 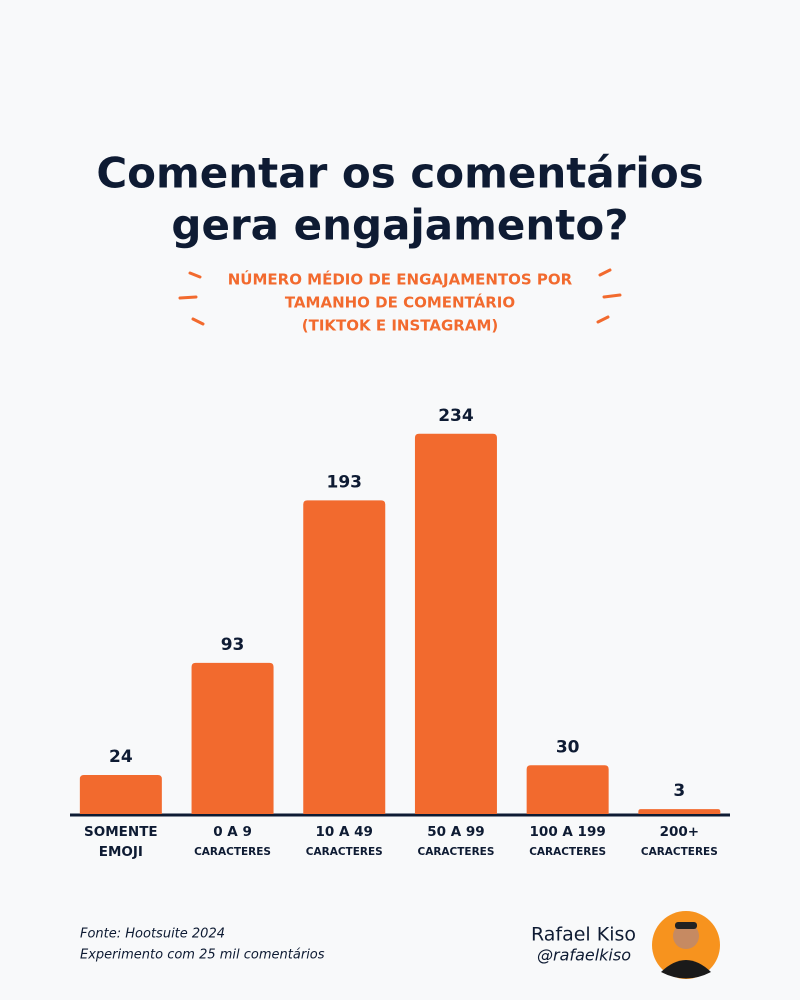 I want to click on avatar, so click(x=686, y=945).